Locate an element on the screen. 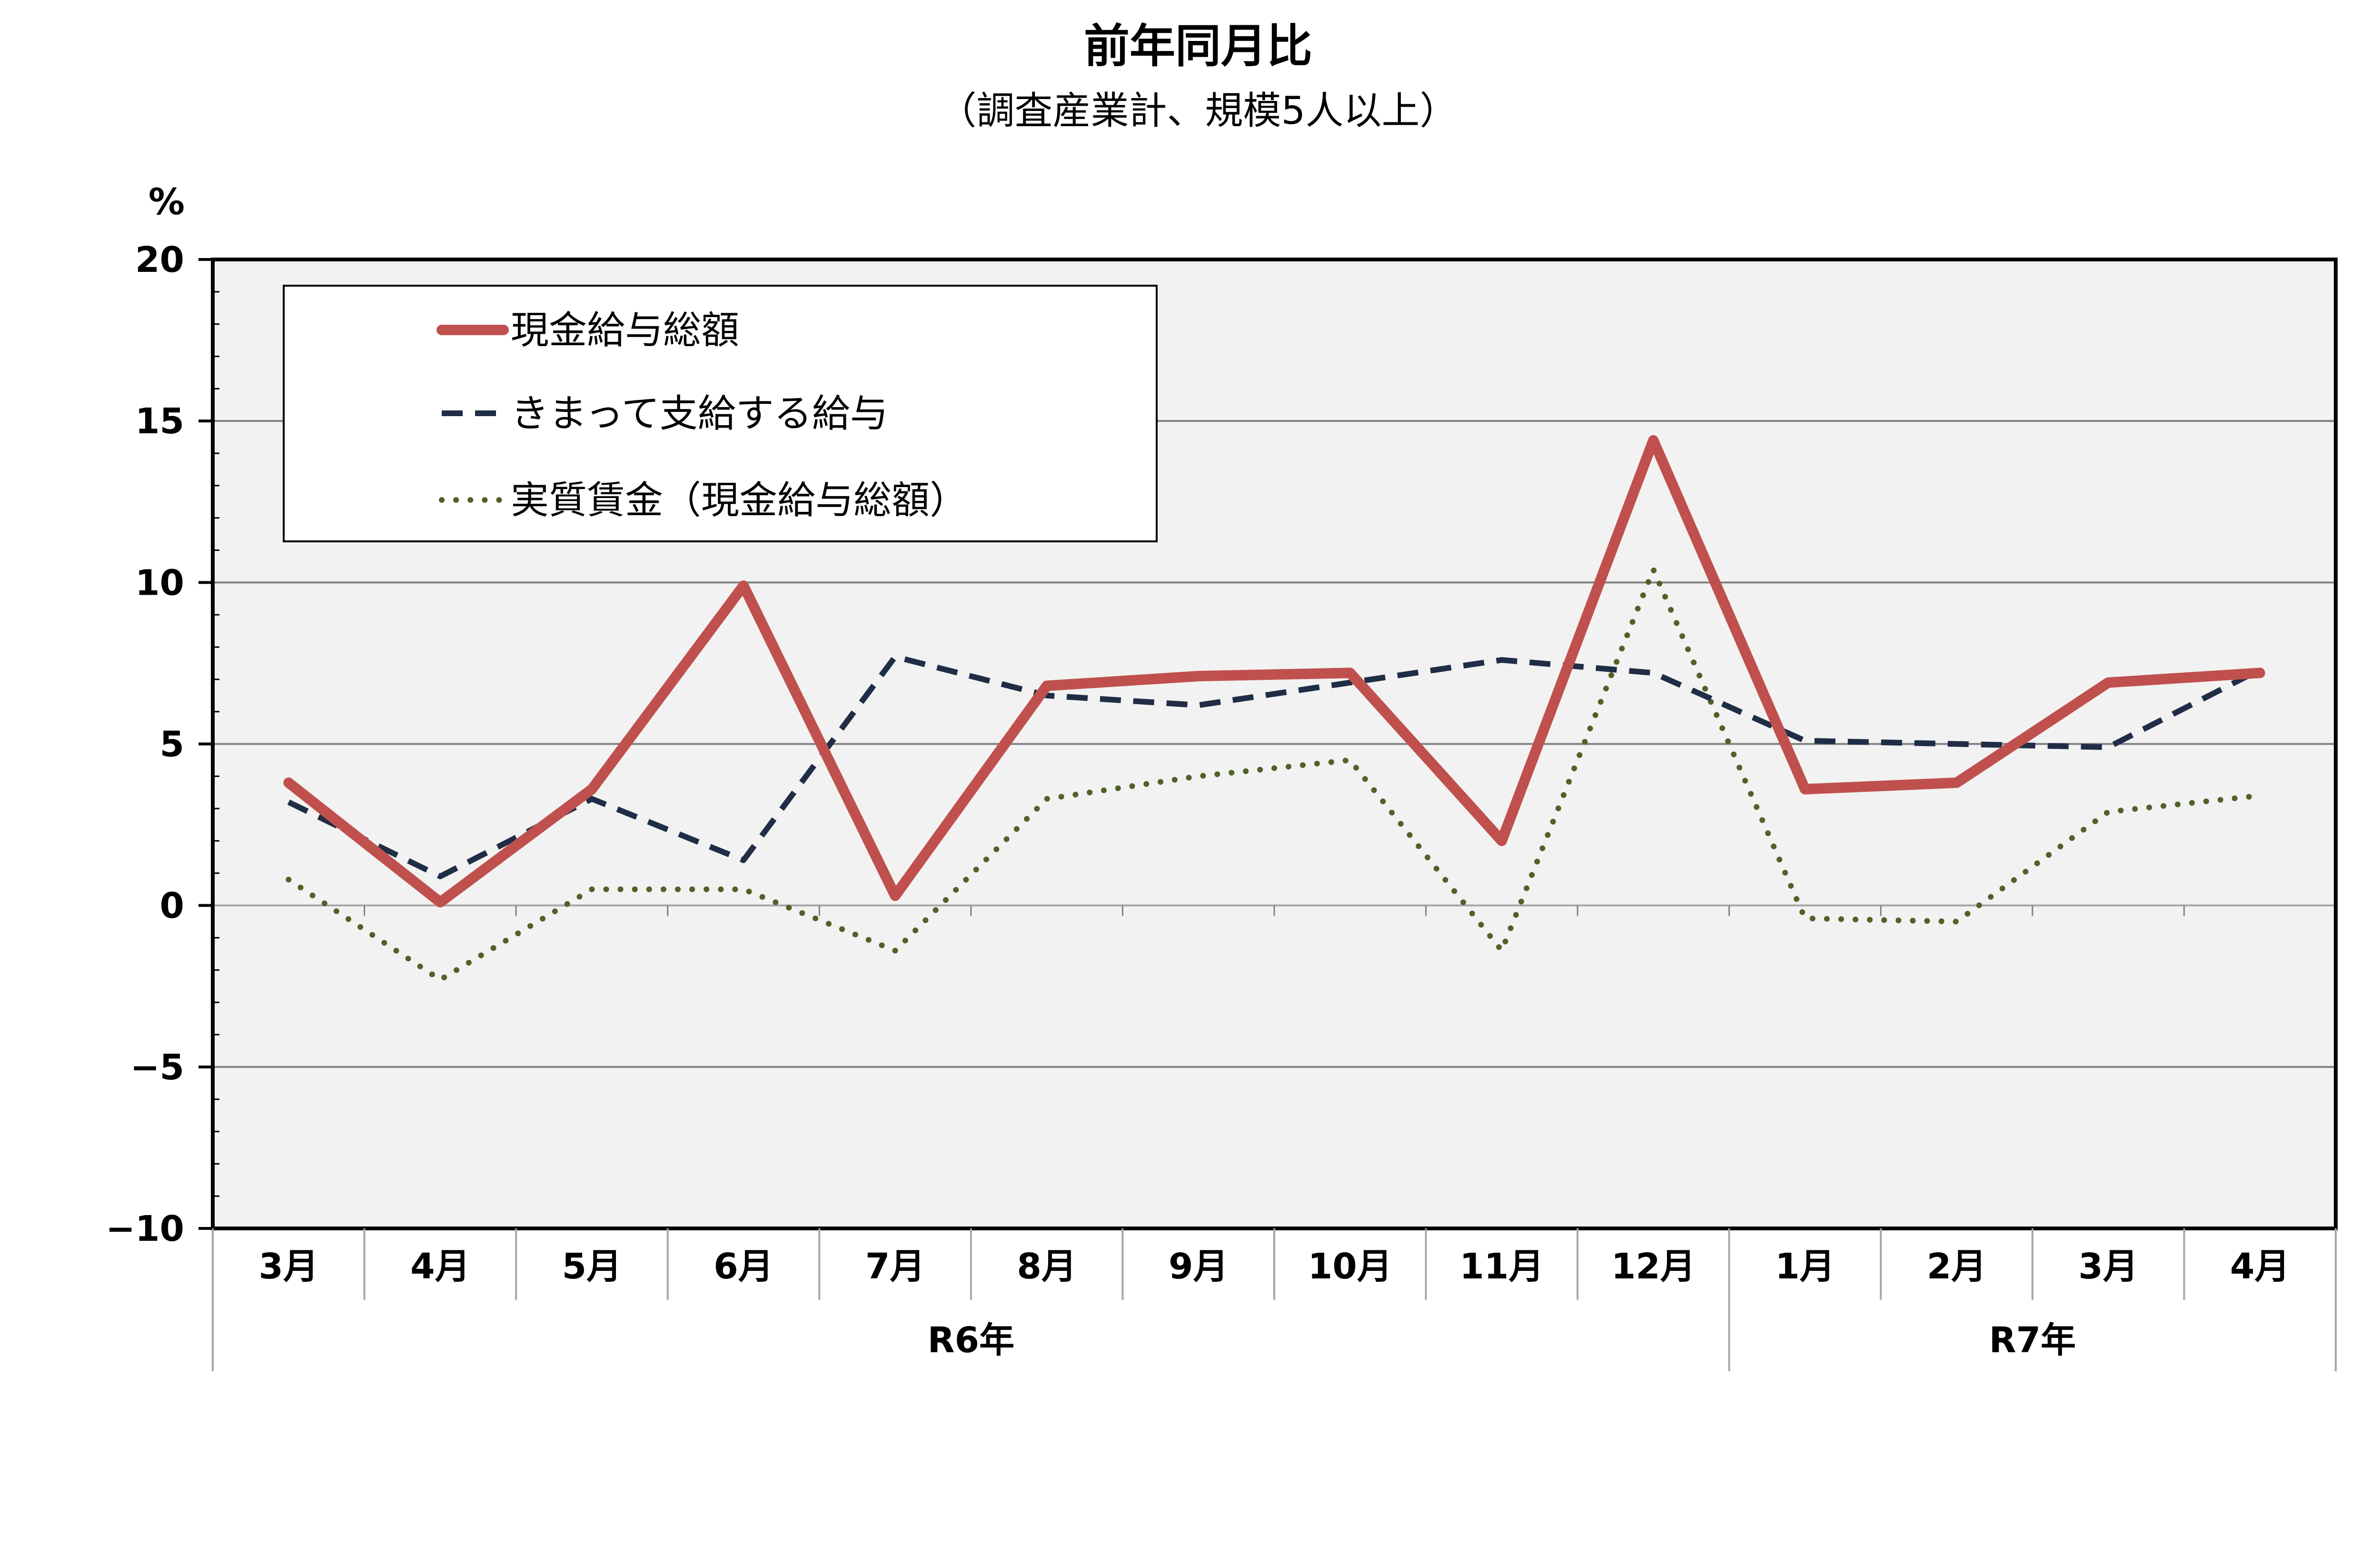 The width and height of the screenshot is (2380, 1566). x-tick-label: 2月 is located at coordinates (1957, 1266).